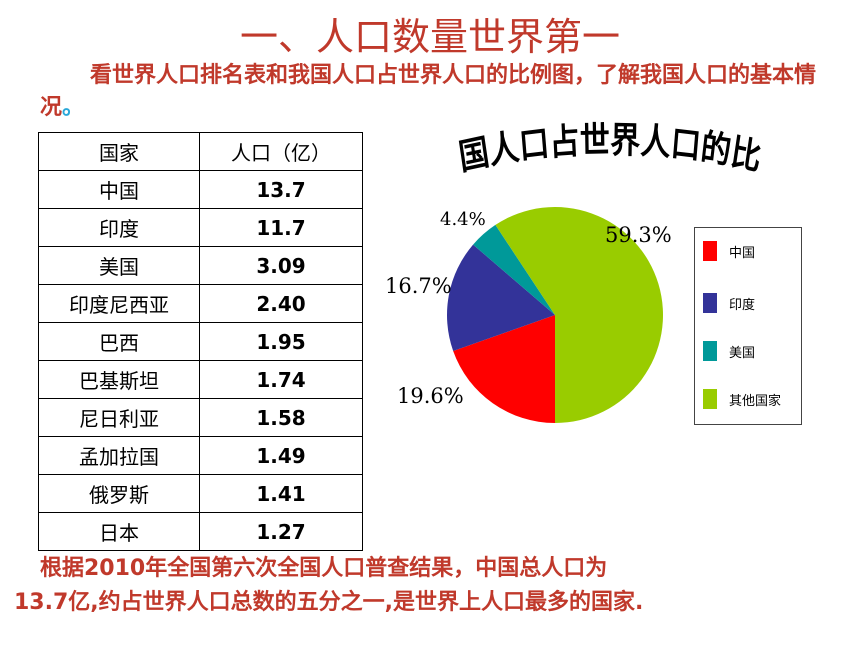 This screenshot has width=860, height=645. I want to click on population-cell: 1.58, so click(281, 417).